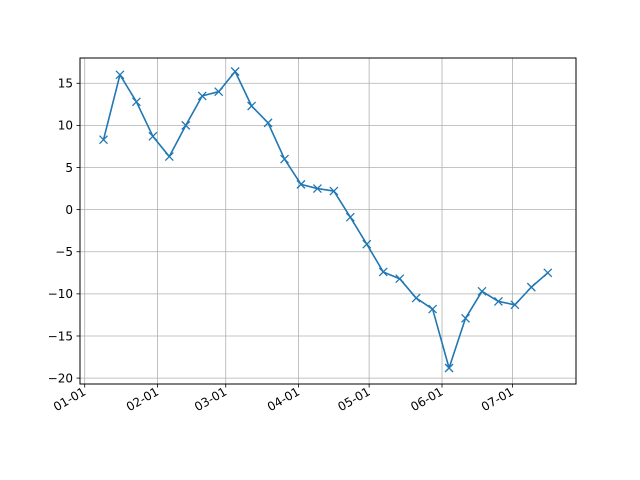 The height and width of the screenshot is (480, 640). Describe the element at coordinates (69, 168) in the screenshot. I see `y-tick-label: 5` at that location.